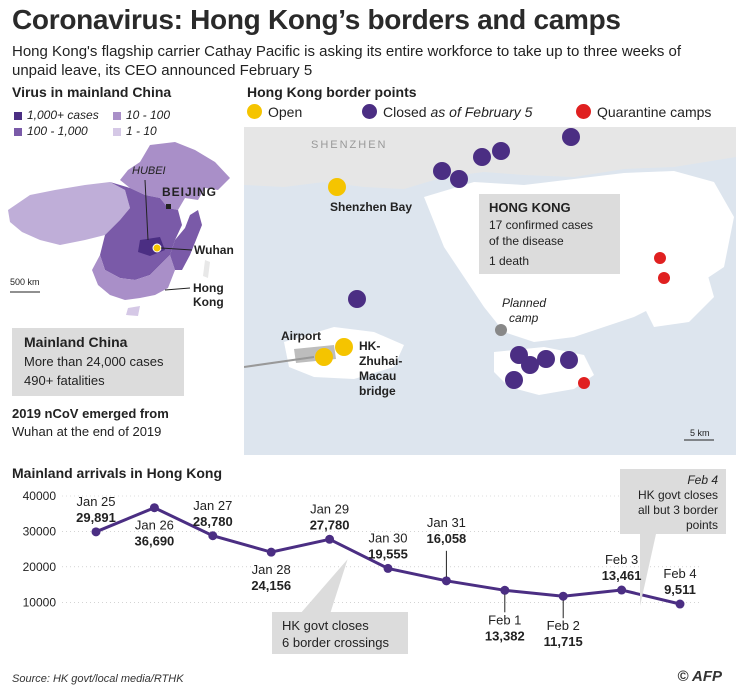 Image resolution: width=736 pixels, height=697 pixels. What do you see at coordinates (146, 210) in the screenshot?
I see `hubei-leader` at bounding box center [146, 210].